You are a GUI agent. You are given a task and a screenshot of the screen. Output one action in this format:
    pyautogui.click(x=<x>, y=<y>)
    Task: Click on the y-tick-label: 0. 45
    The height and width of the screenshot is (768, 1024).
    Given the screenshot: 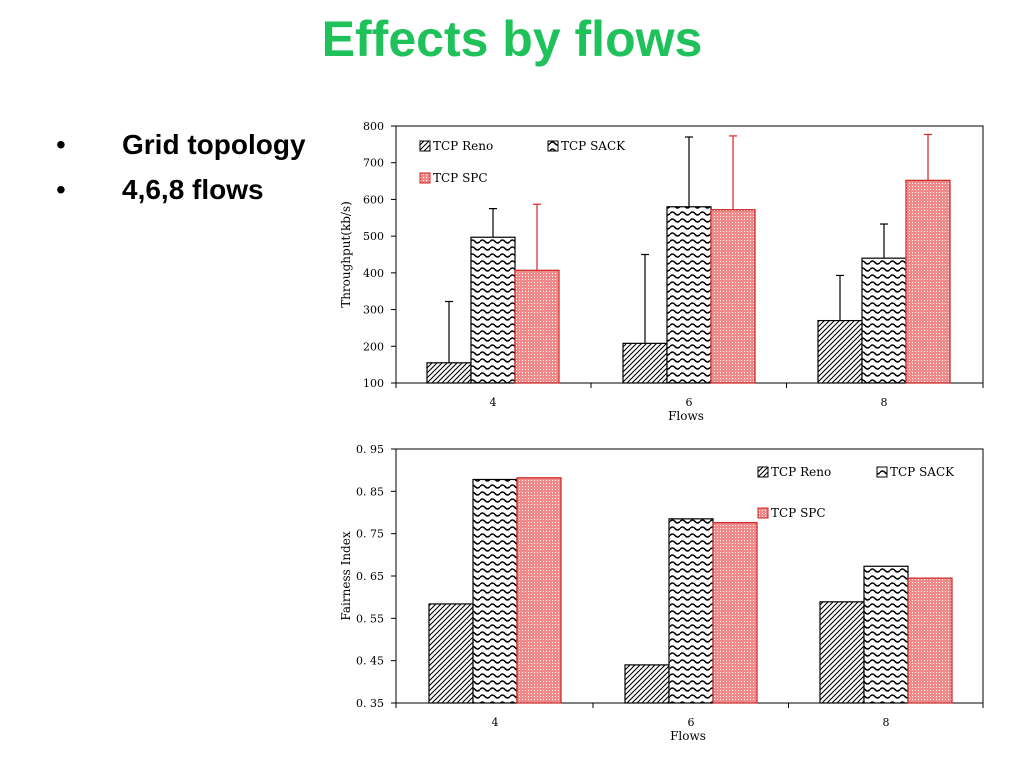 What is the action you would take?
    pyautogui.click(x=370, y=661)
    